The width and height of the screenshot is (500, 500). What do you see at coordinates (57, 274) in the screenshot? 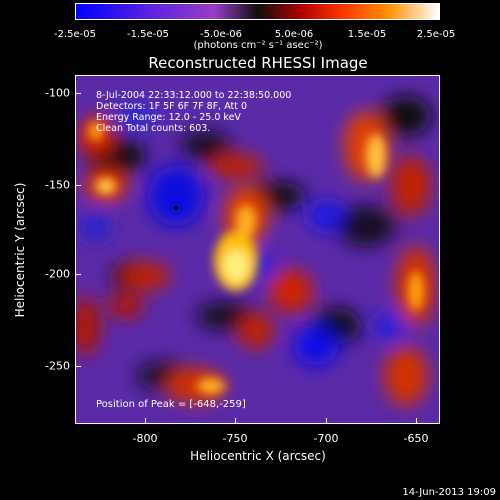
I see `y-tick-label: -200` at bounding box center [57, 274].